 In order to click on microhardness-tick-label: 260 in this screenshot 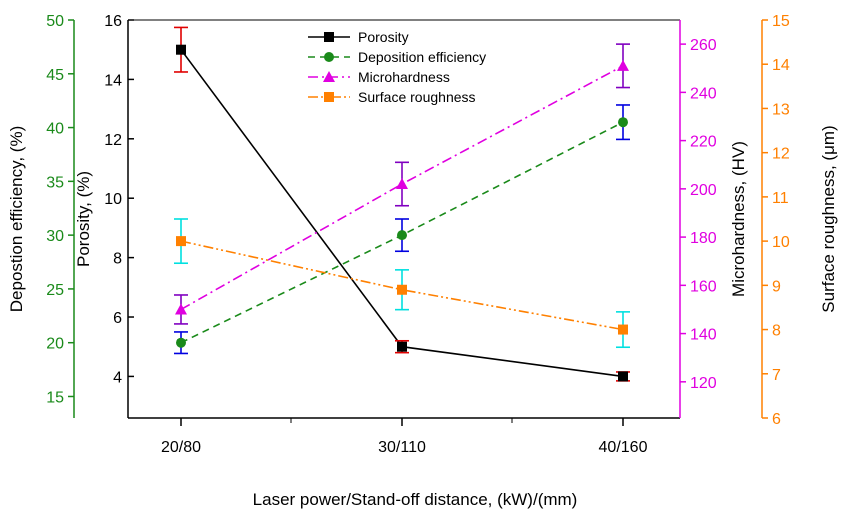, I will do `click(703, 45)`.